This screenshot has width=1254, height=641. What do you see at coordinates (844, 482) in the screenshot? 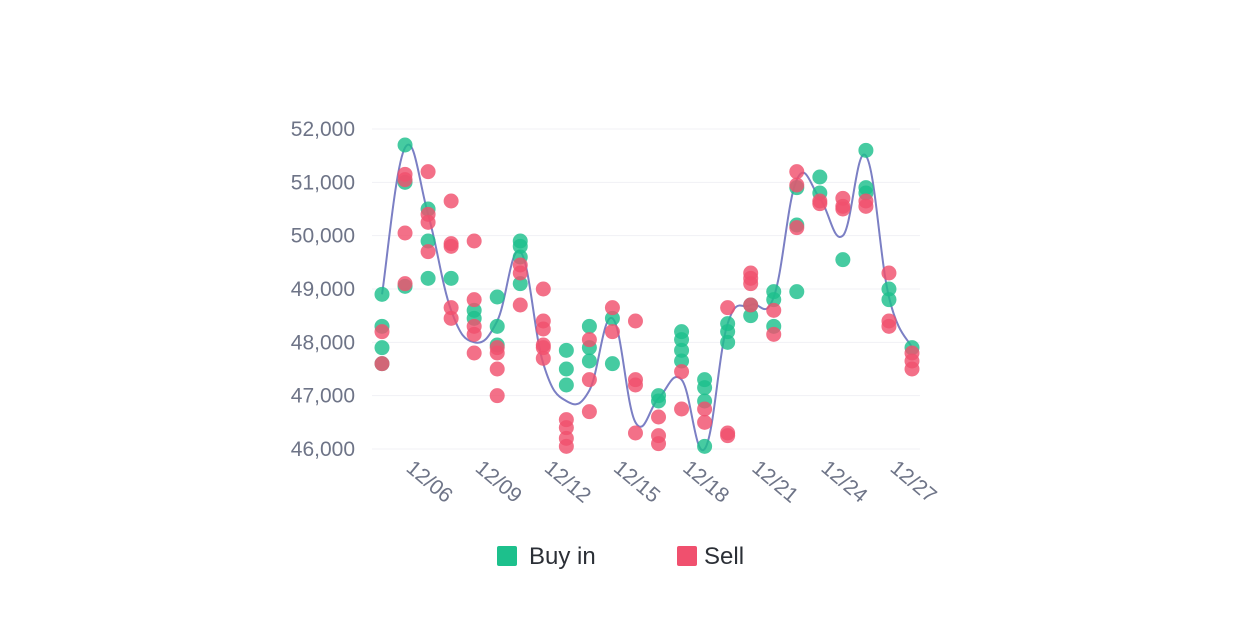
I see `x-tick-label: 12/24` at bounding box center [844, 482].